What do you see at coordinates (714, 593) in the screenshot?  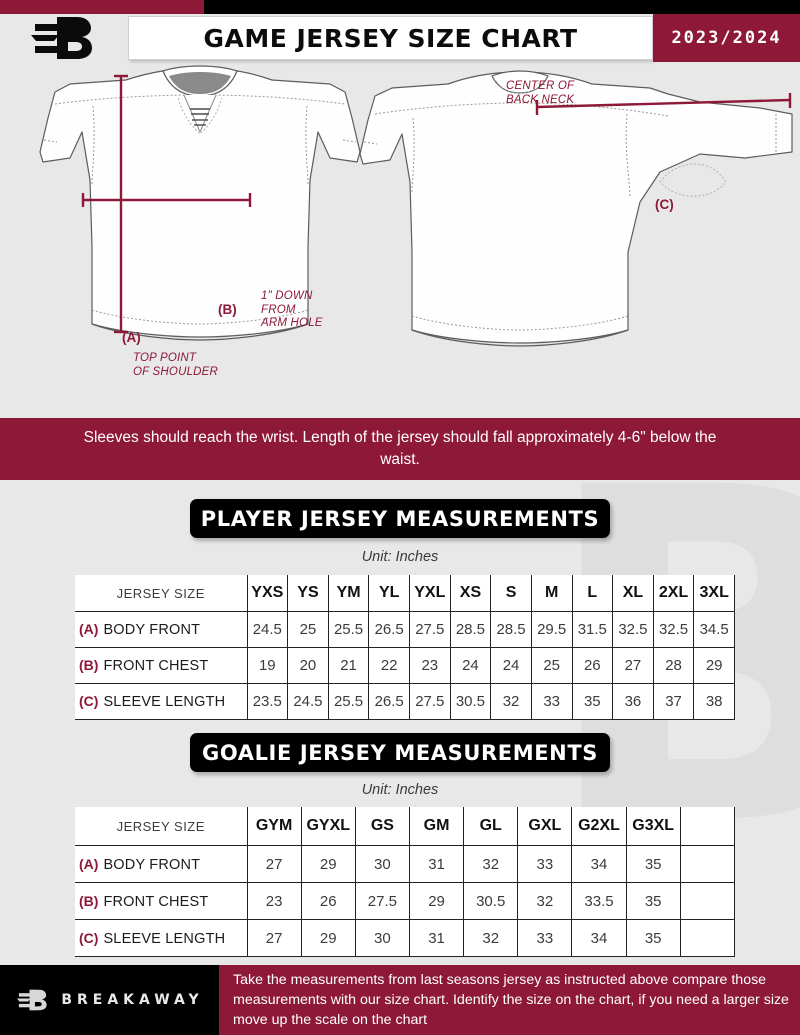 I see `table-header-cell-3xl: 3XL` at bounding box center [714, 593].